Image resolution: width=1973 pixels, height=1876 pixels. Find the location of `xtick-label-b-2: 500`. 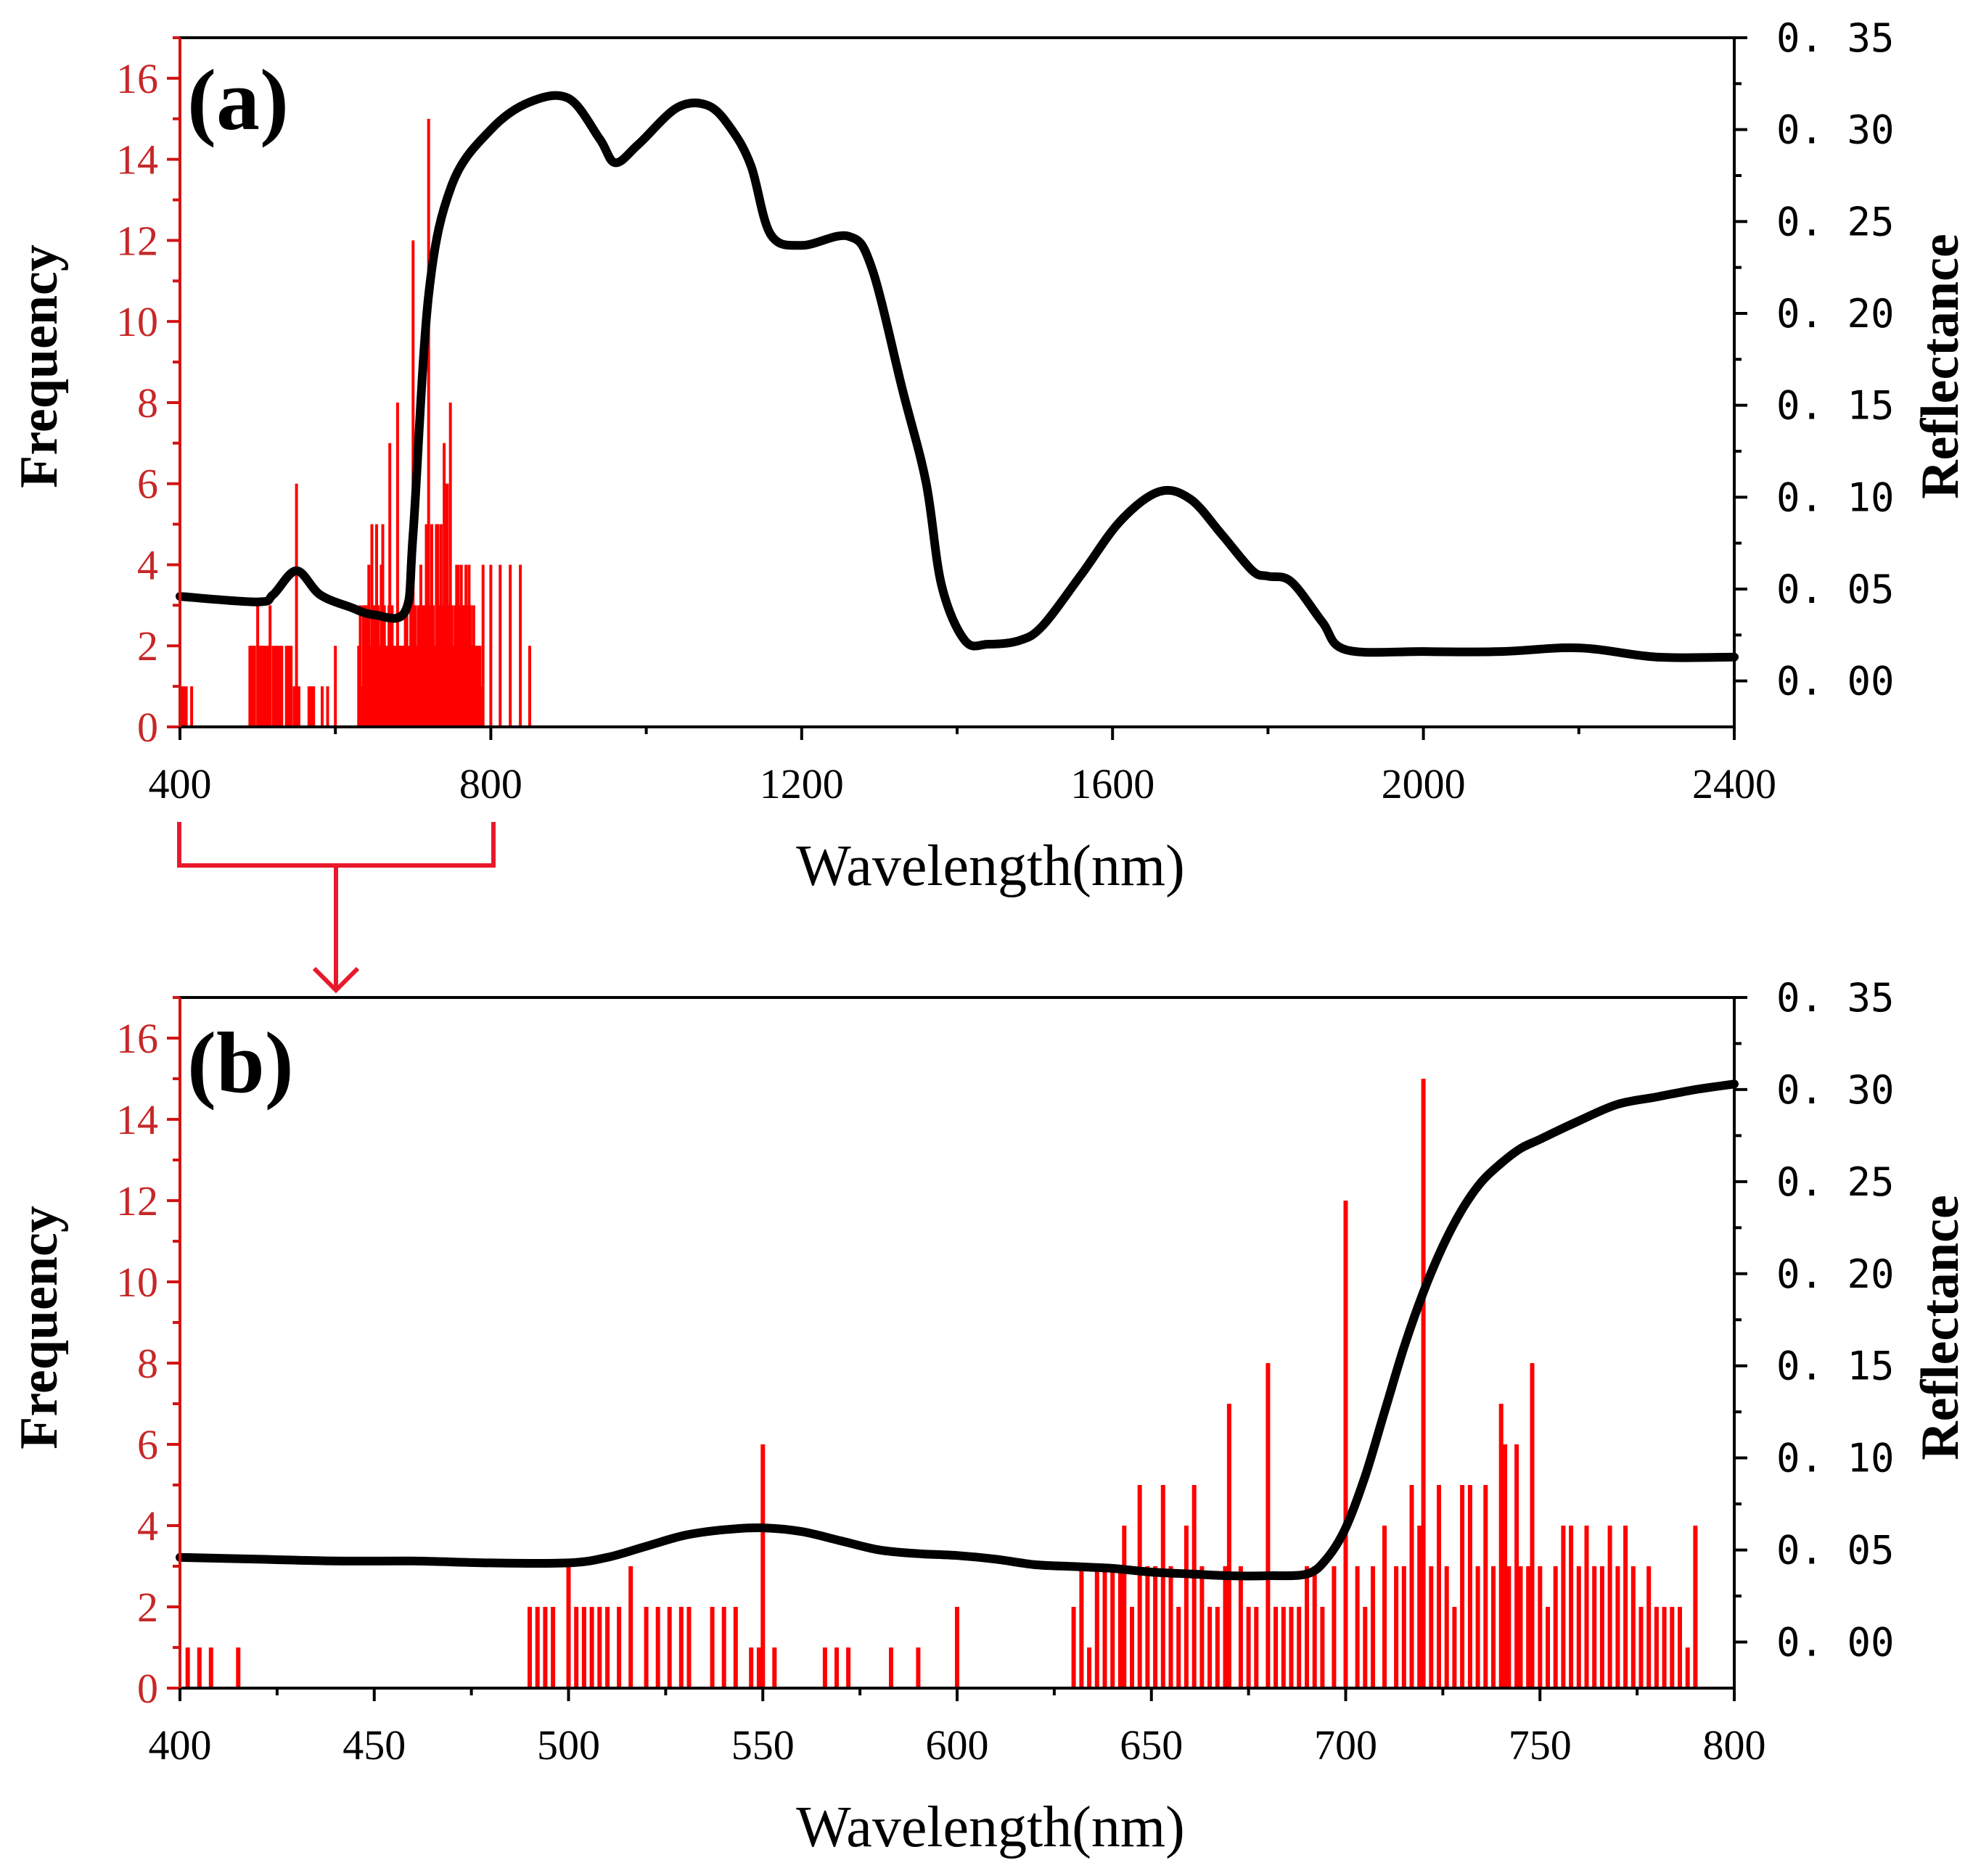

xtick-label-b-2: 500 is located at coordinates (568, 1745).